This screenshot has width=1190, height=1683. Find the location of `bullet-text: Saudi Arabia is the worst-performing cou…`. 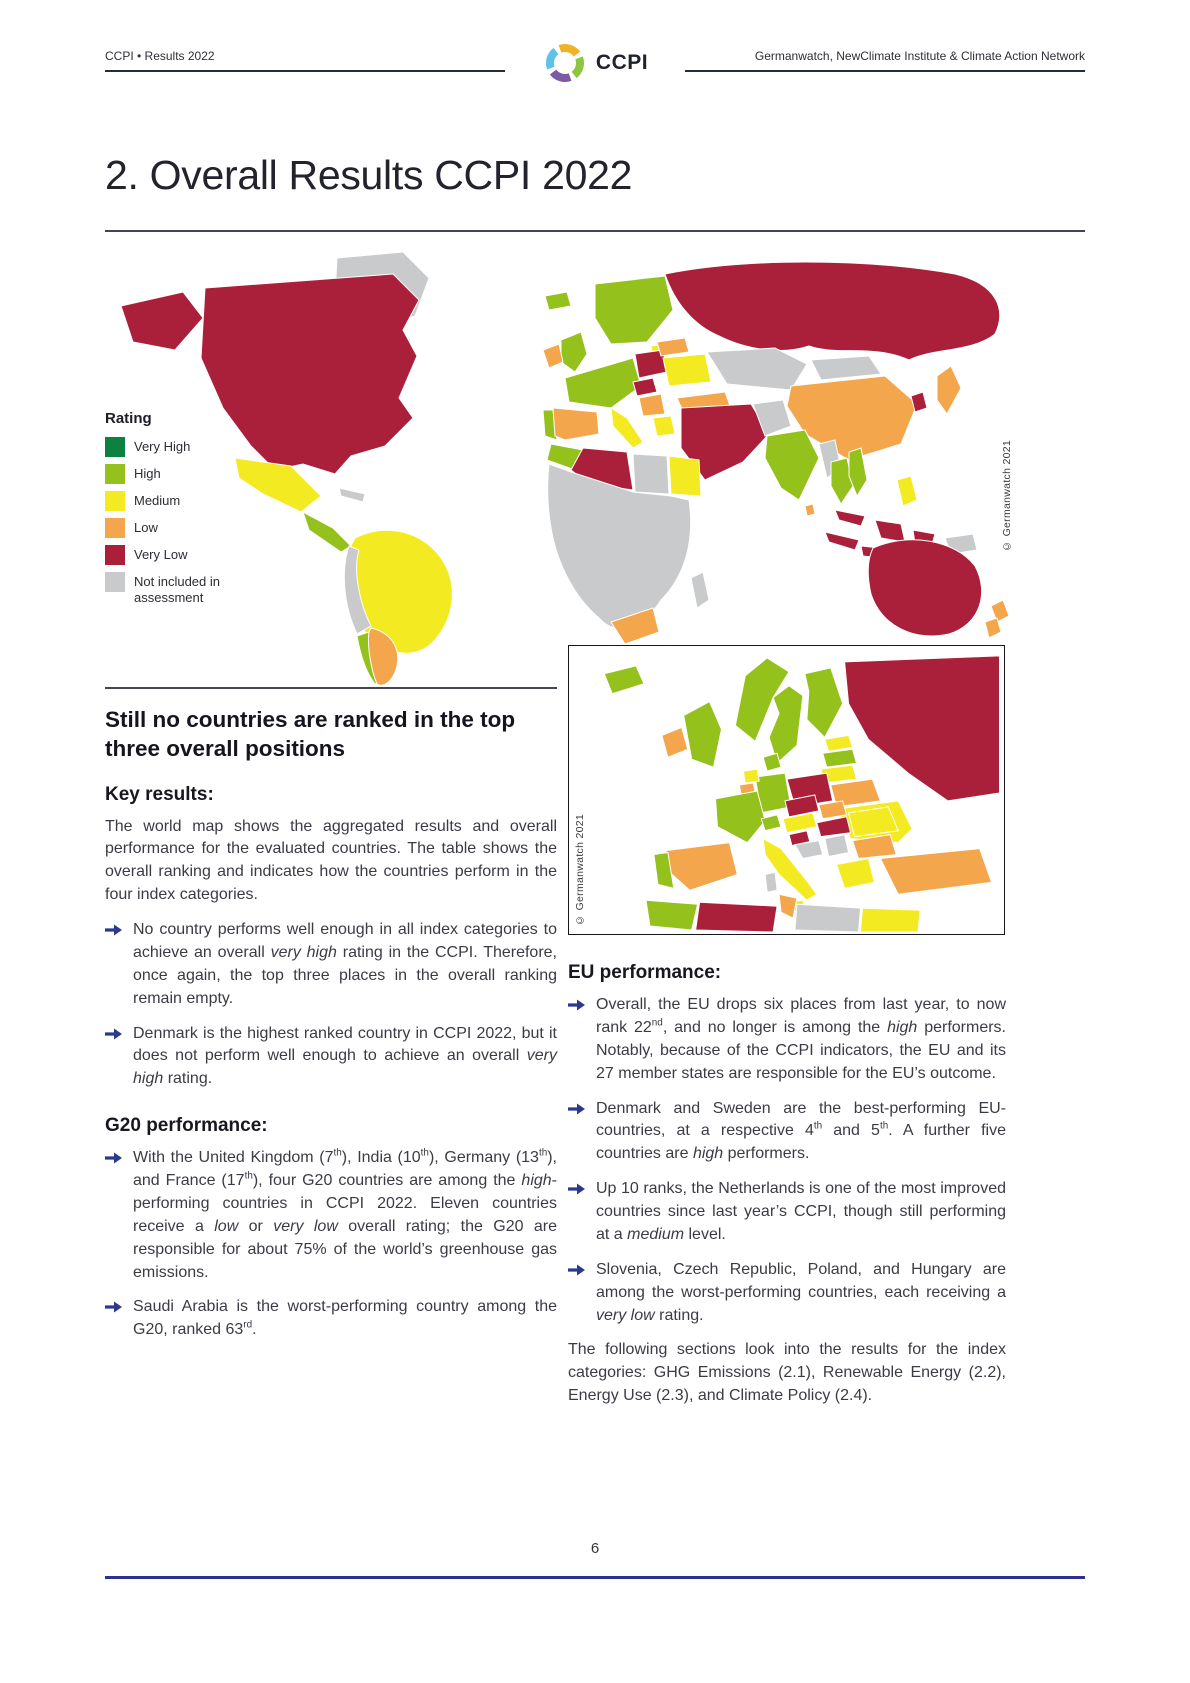

bullet-text: Saudi Arabia is the worst-performing cou… is located at coordinates (345, 1318).